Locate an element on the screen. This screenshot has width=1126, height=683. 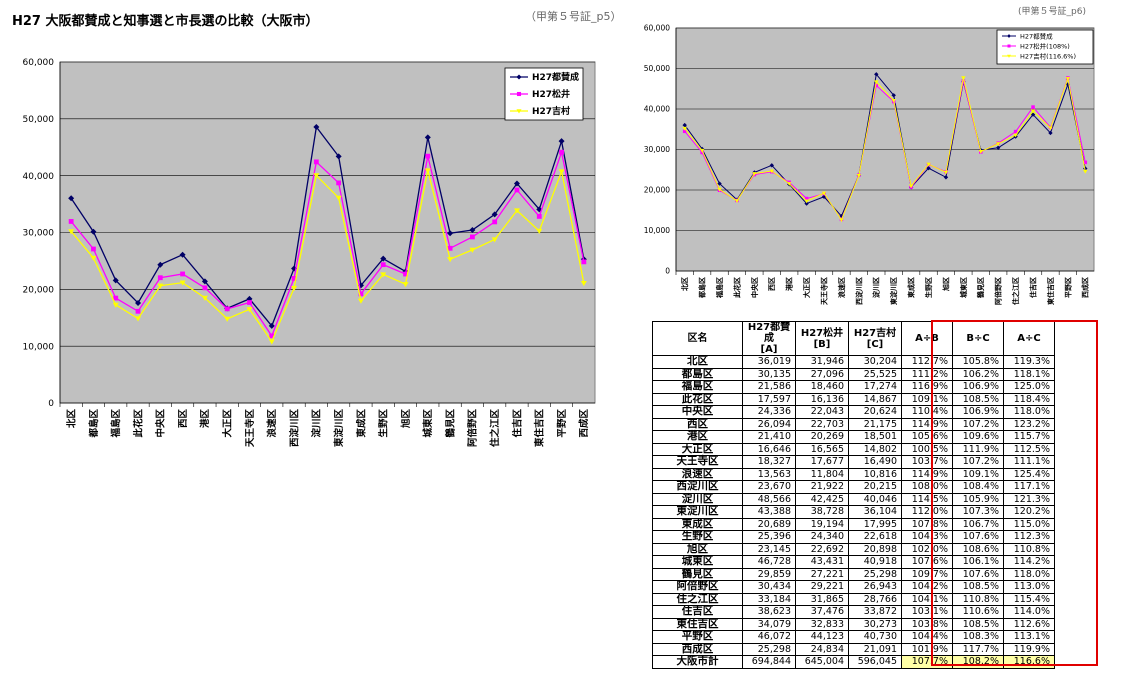
x-tick-label: 住之江区 is located at coordinates (495, 428).